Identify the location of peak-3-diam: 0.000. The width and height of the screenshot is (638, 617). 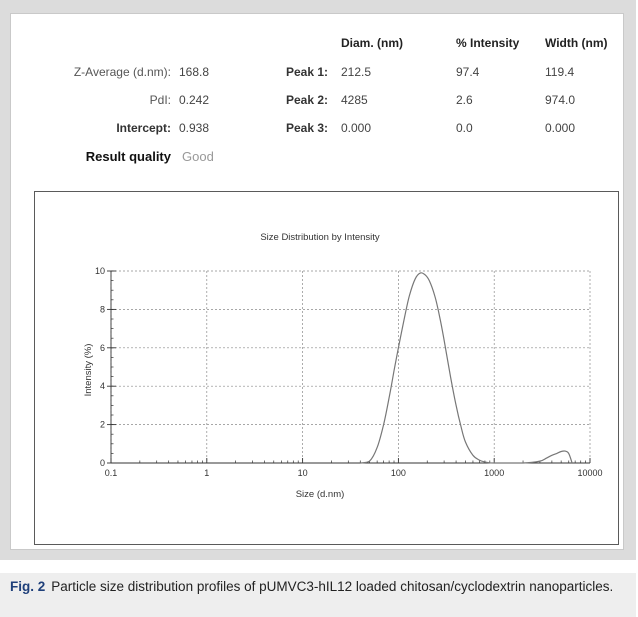
(356, 128).